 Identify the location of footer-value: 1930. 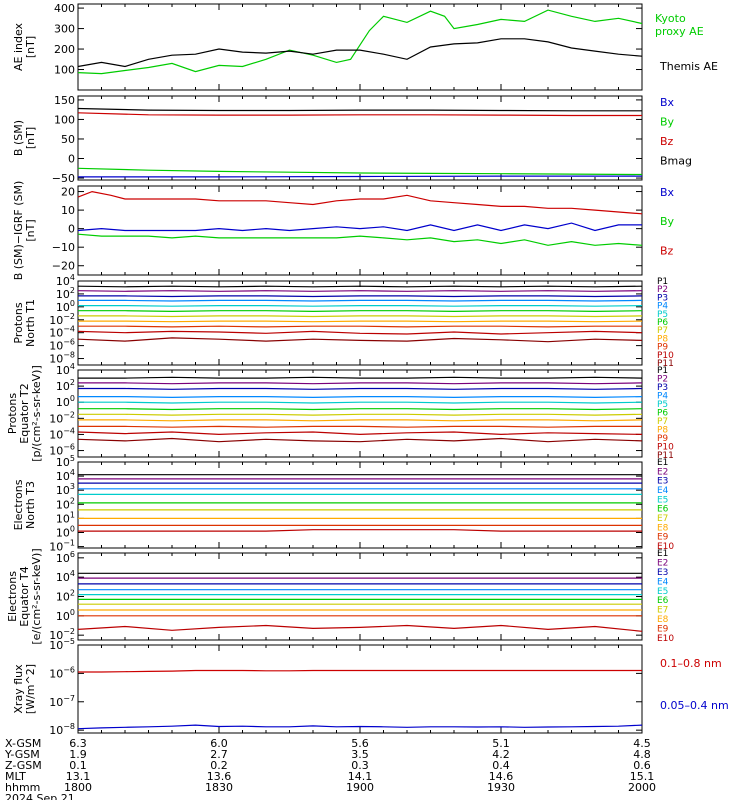
(501, 787).